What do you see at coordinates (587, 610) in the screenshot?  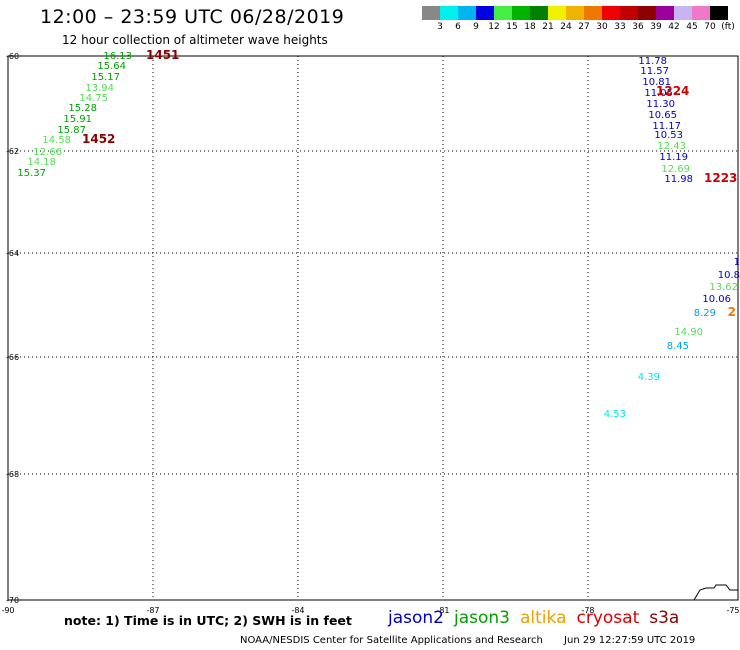 I see `longitude-label: -78` at bounding box center [587, 610].